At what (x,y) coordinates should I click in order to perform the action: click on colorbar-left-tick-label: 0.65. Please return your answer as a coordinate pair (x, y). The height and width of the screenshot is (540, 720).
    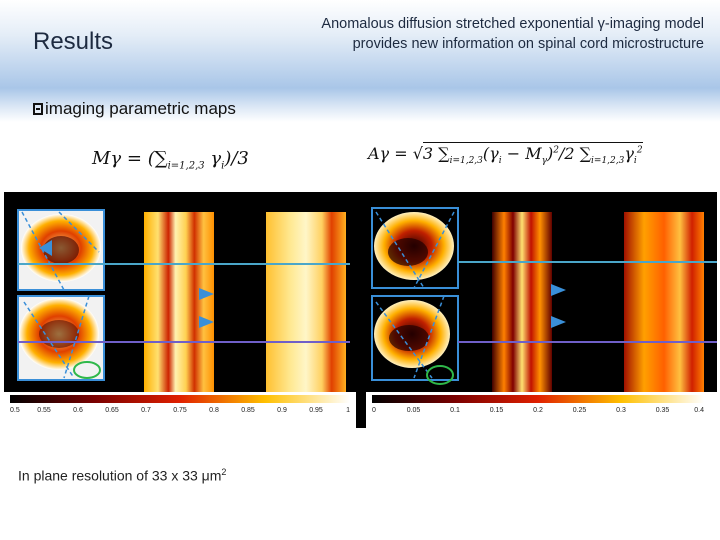
    Looking at the image, I should click on (112, 410).